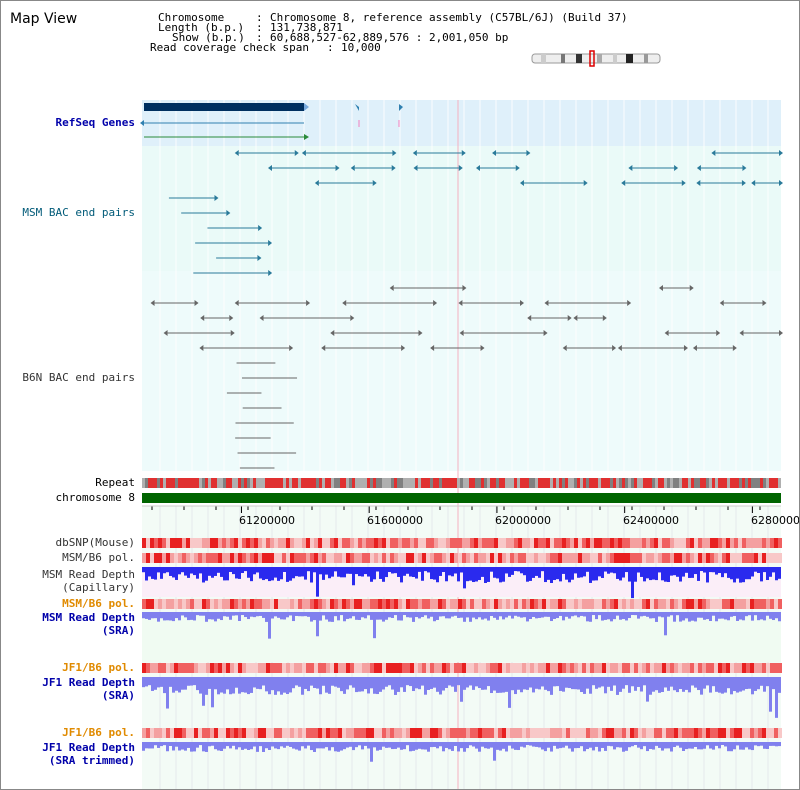  I want to click on ideogram-band, so click(579, 58).